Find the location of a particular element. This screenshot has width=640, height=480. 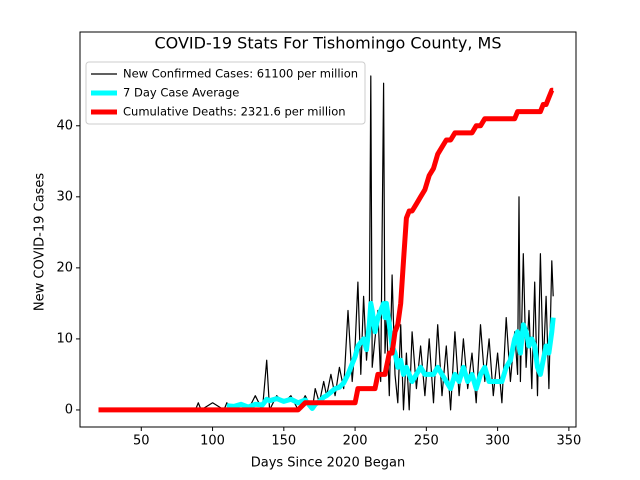

chart-title: COVID-19 Stats For Tishomingo County, MS is located at coordinates (327, 43).